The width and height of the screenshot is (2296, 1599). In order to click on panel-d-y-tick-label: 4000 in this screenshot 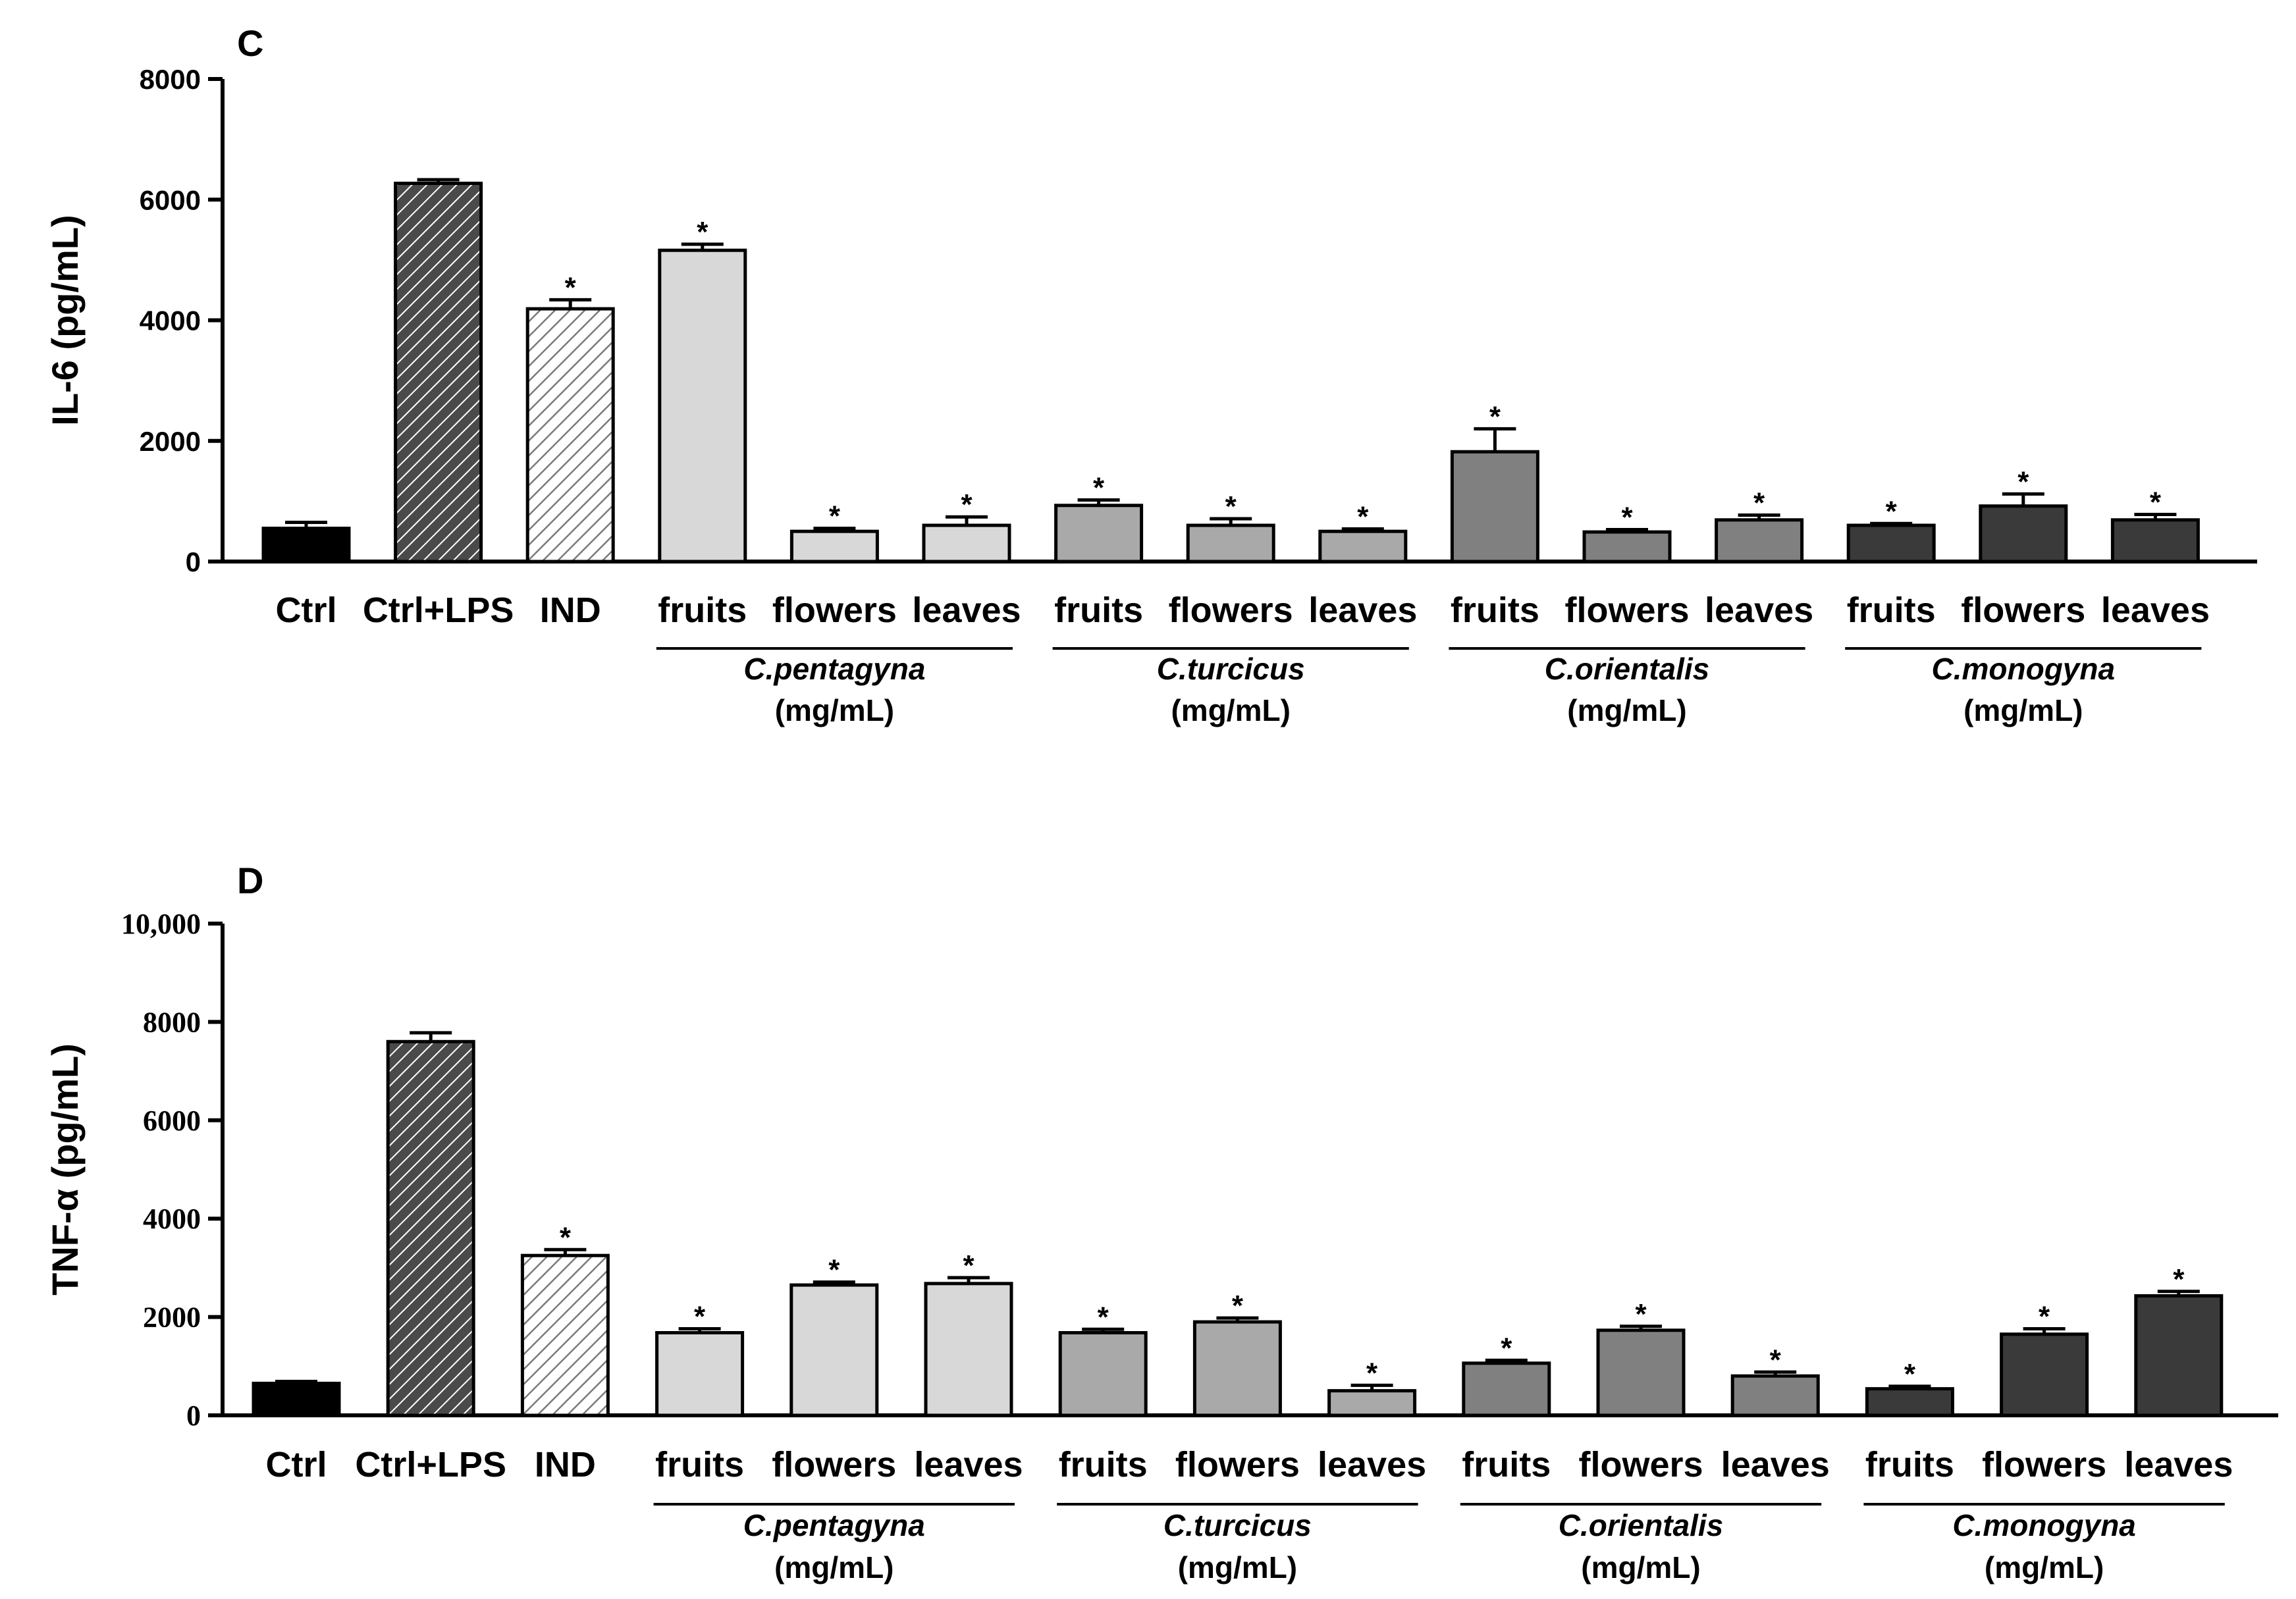, I will do `click(172, 1219)`.